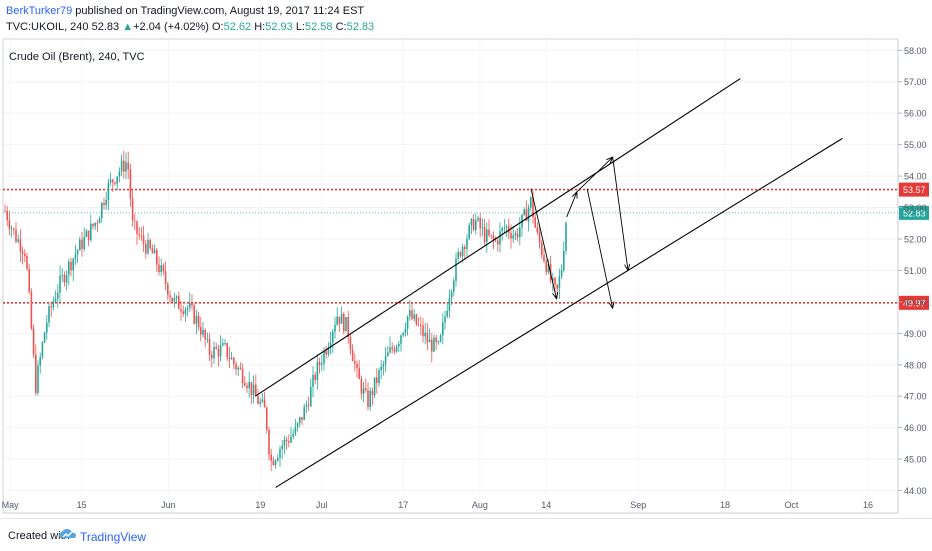  I want to click on x-tick-label: 15, so click(82, 505).